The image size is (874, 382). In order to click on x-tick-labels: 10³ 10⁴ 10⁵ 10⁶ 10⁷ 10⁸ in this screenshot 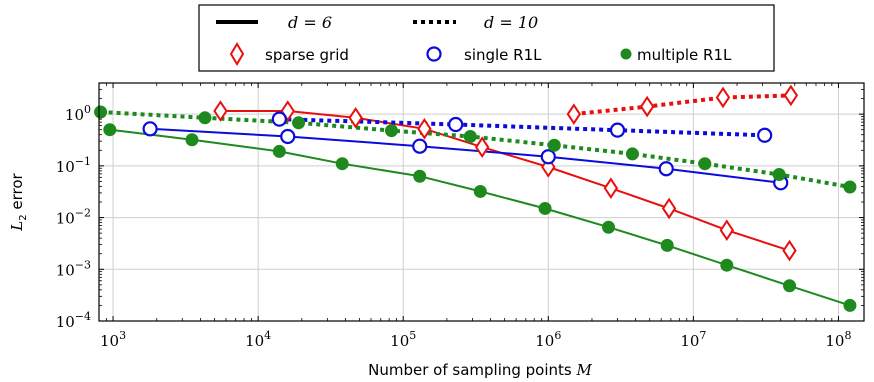, I will do `click(475, 339)`.